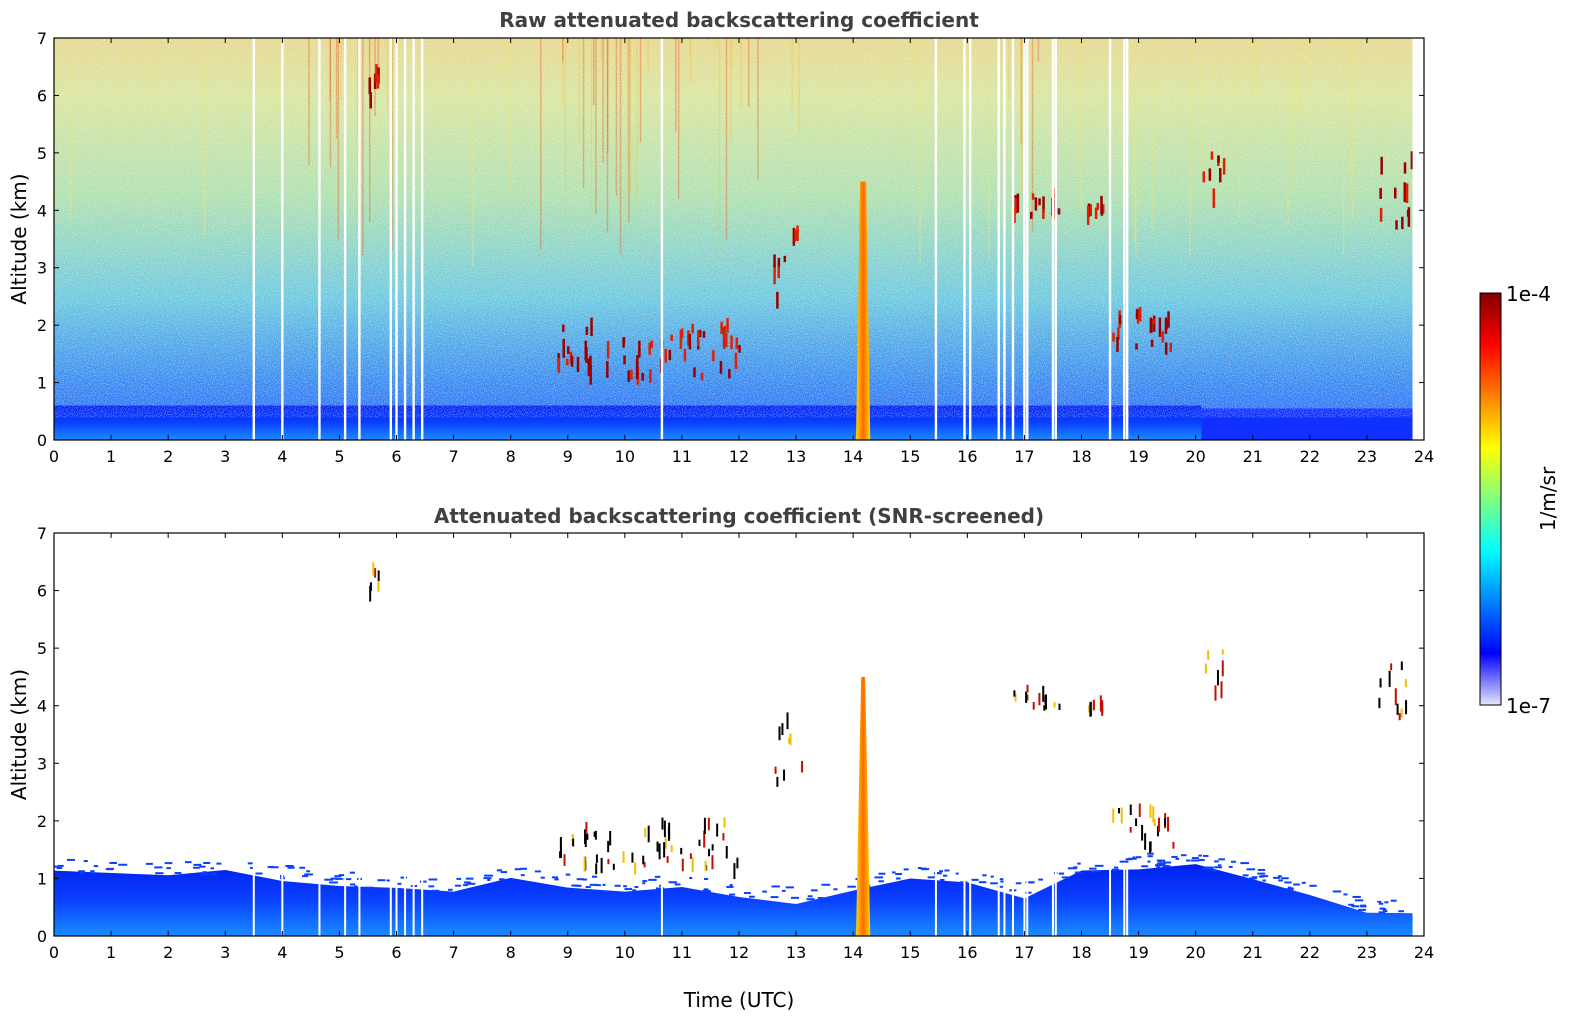 The height and width of the screenshot is (1020, 1595). Describe the element at coordinates (42, 706) in the screenshot. I see `screened-y-tick-label: 4` at that location.